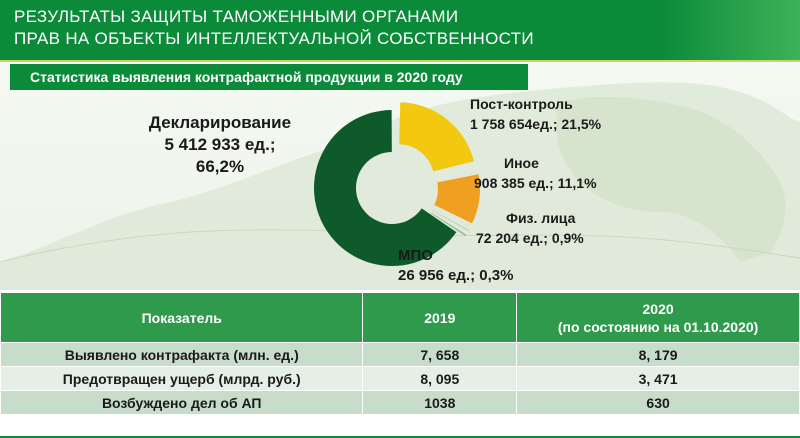  Describe the element at coordinates (415, 255) in the screenshot. I see `label-mpo-name: МПО` at that location.